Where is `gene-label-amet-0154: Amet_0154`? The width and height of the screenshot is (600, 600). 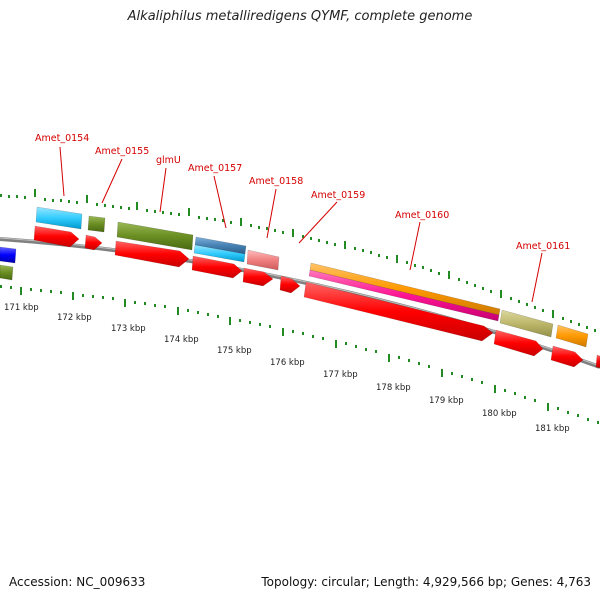 gene-label-amet-0154: Amet_0154 is located at coordinates (62, 138).